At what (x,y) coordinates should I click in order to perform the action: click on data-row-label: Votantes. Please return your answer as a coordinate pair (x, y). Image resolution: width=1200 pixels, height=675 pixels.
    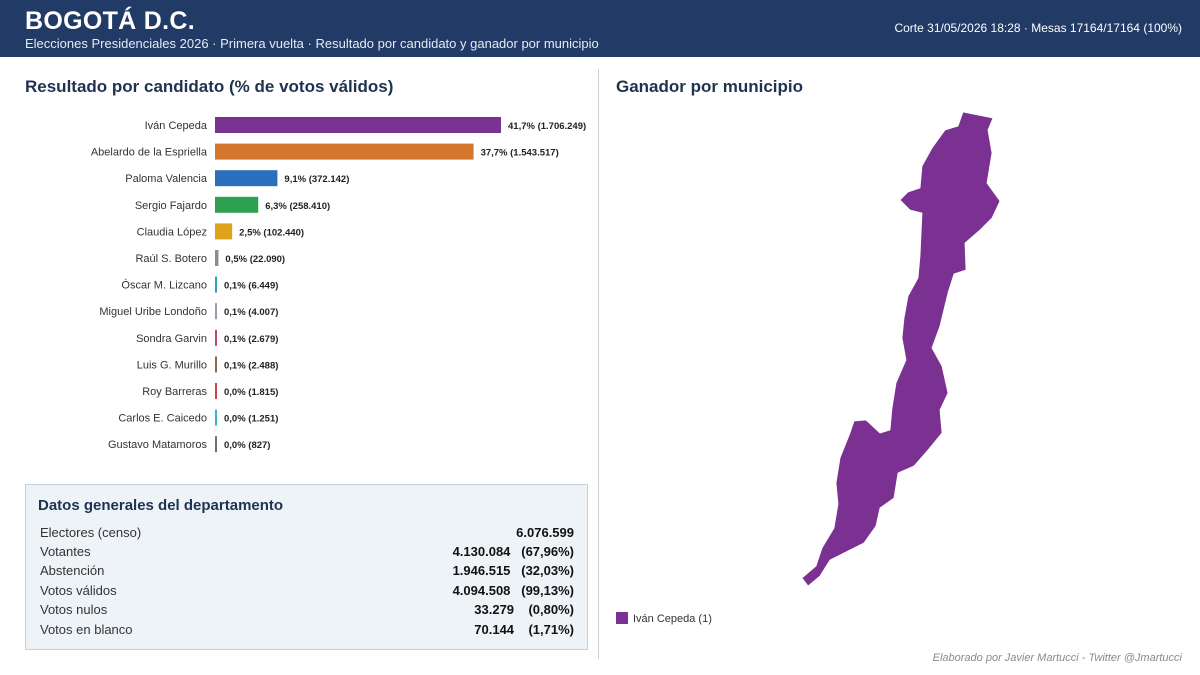
    Looking at the image, I should click on (65, 551).